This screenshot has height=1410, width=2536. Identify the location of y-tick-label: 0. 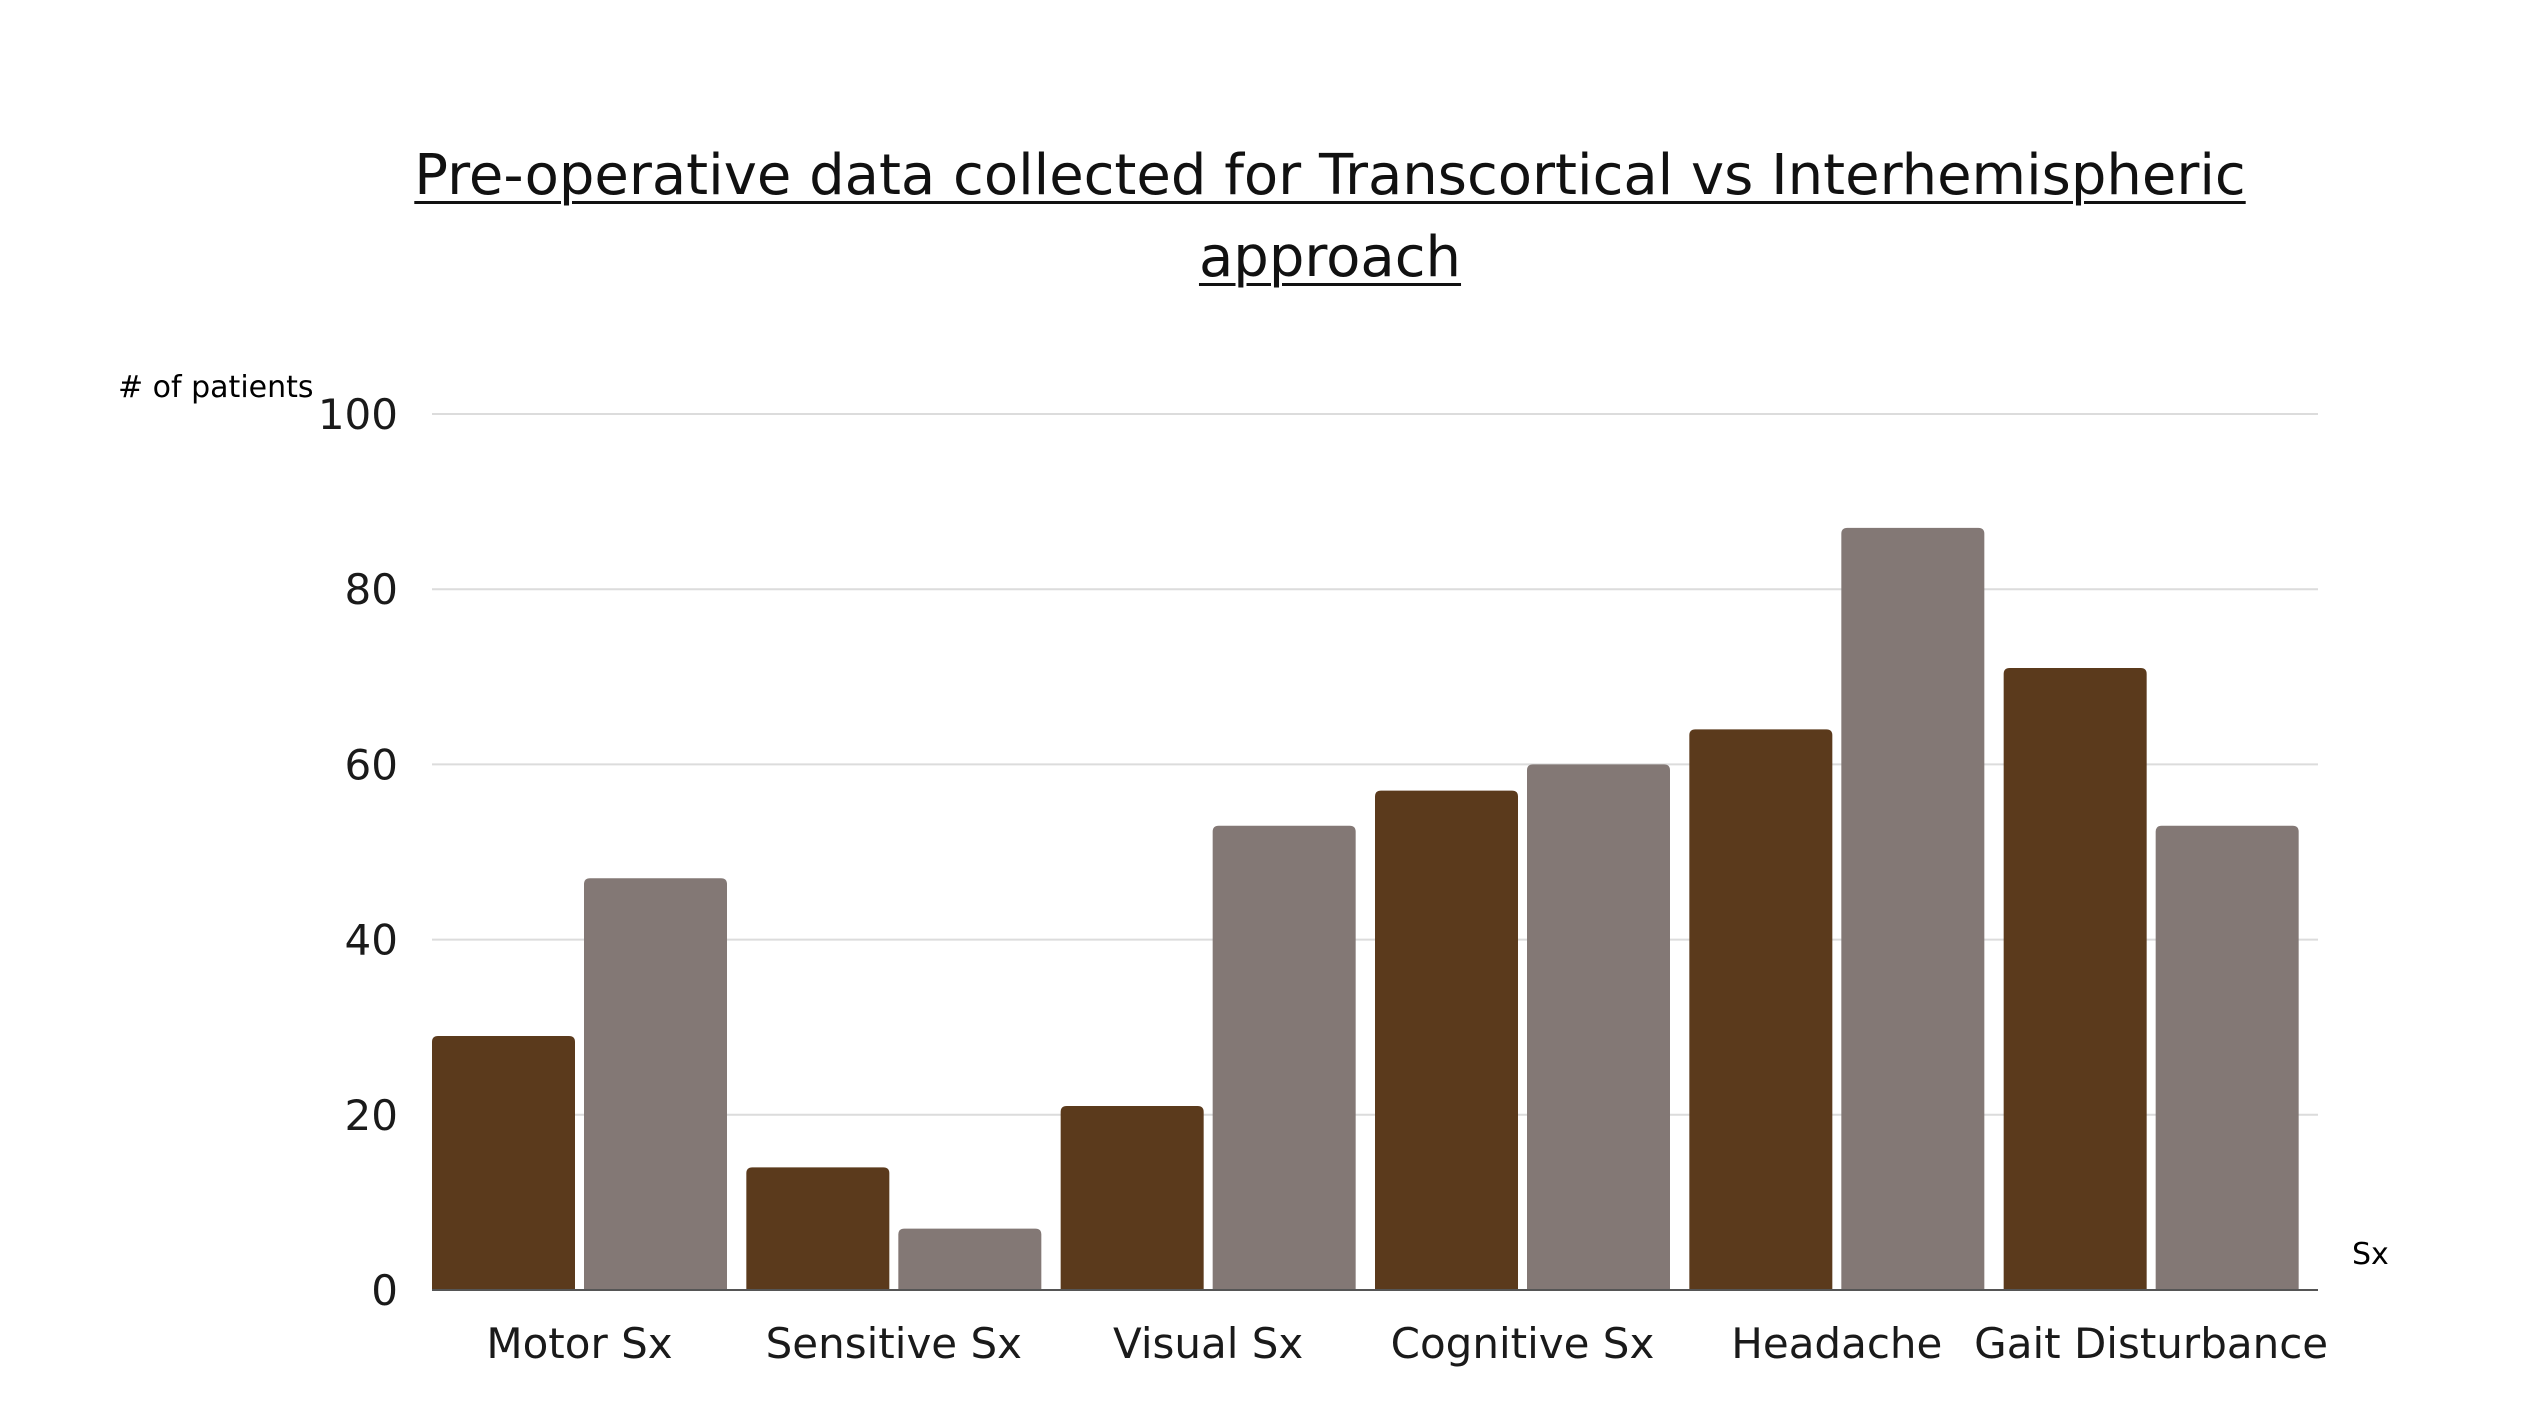
(384, 1290).